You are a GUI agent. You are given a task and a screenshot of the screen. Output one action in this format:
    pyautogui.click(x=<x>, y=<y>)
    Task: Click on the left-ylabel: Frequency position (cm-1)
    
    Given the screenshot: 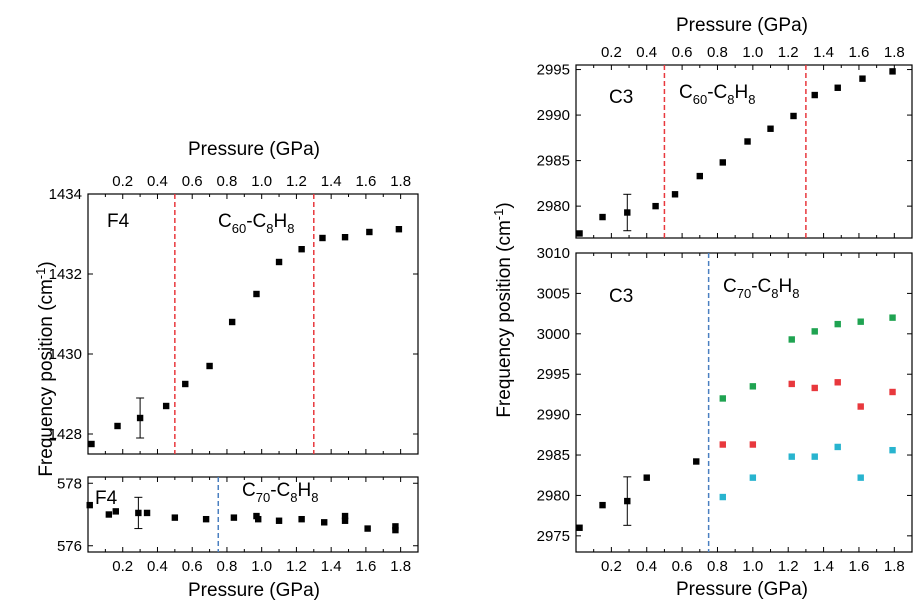 What is the action you would take?
    pyautogui.click(x=45, y=368)
    